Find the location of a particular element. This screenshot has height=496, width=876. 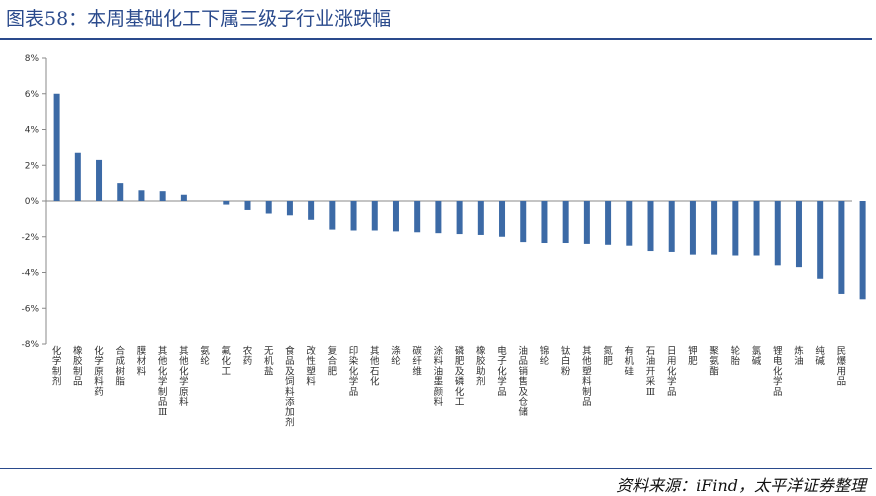

category-label: 氨纶 is located at coordinates (205, 356).